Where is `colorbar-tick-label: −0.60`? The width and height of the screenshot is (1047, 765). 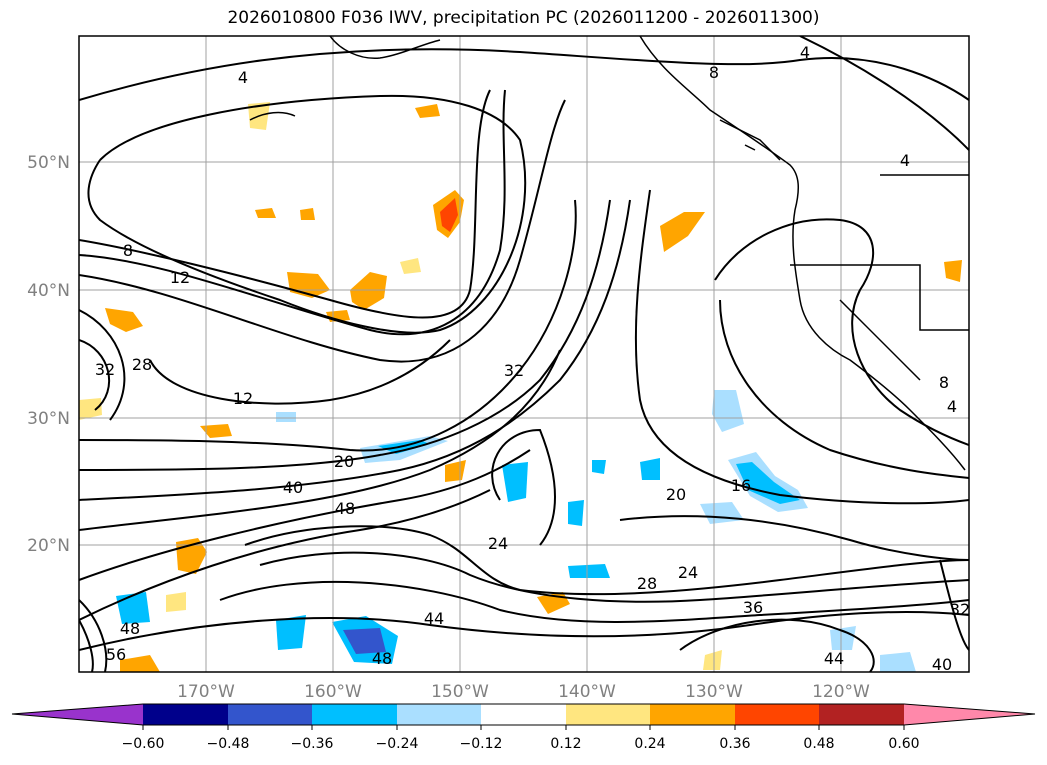 colorbar-tick-label: −0.60 is located at coordinates (143, 744).